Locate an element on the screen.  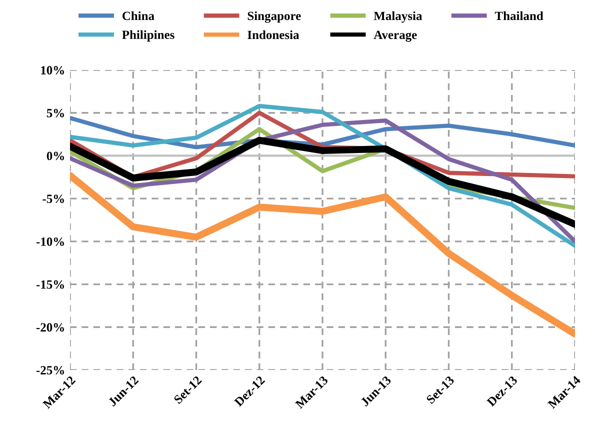
y-tick-label: -5% is located at coordinates (53, 199).